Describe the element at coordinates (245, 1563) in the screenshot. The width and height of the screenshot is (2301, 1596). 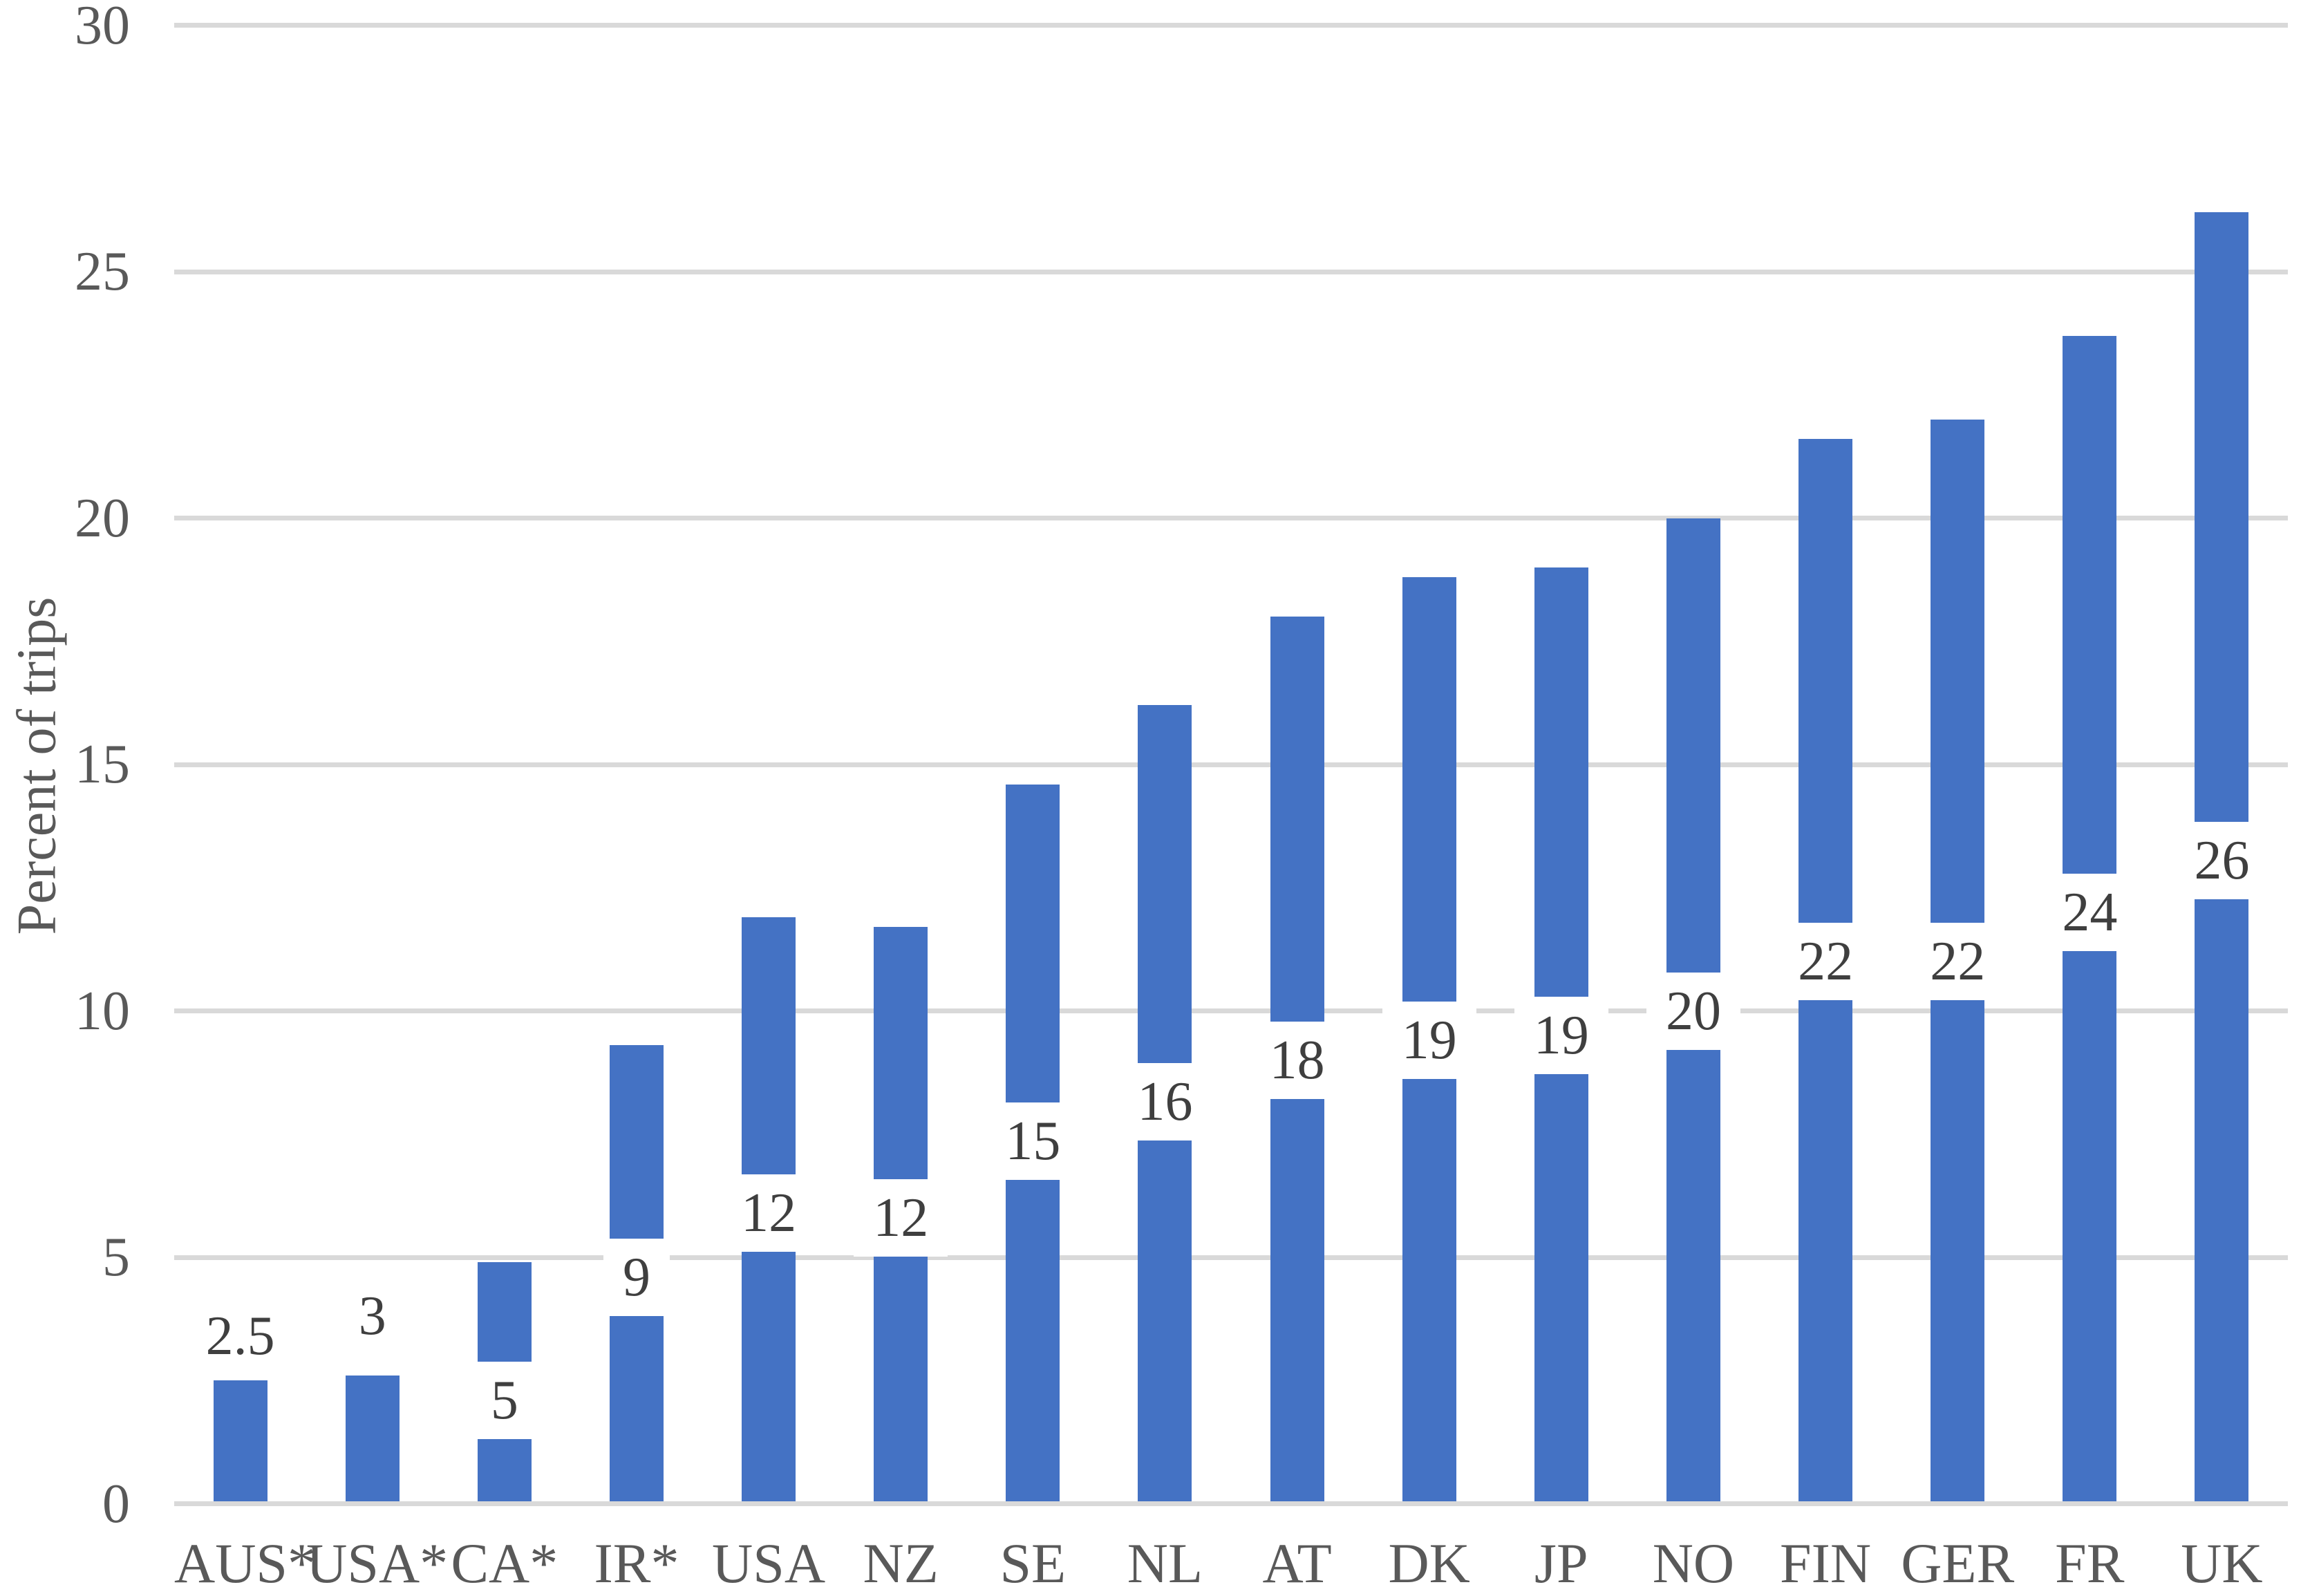
I see `x-tick-label: AUS*` at that location.